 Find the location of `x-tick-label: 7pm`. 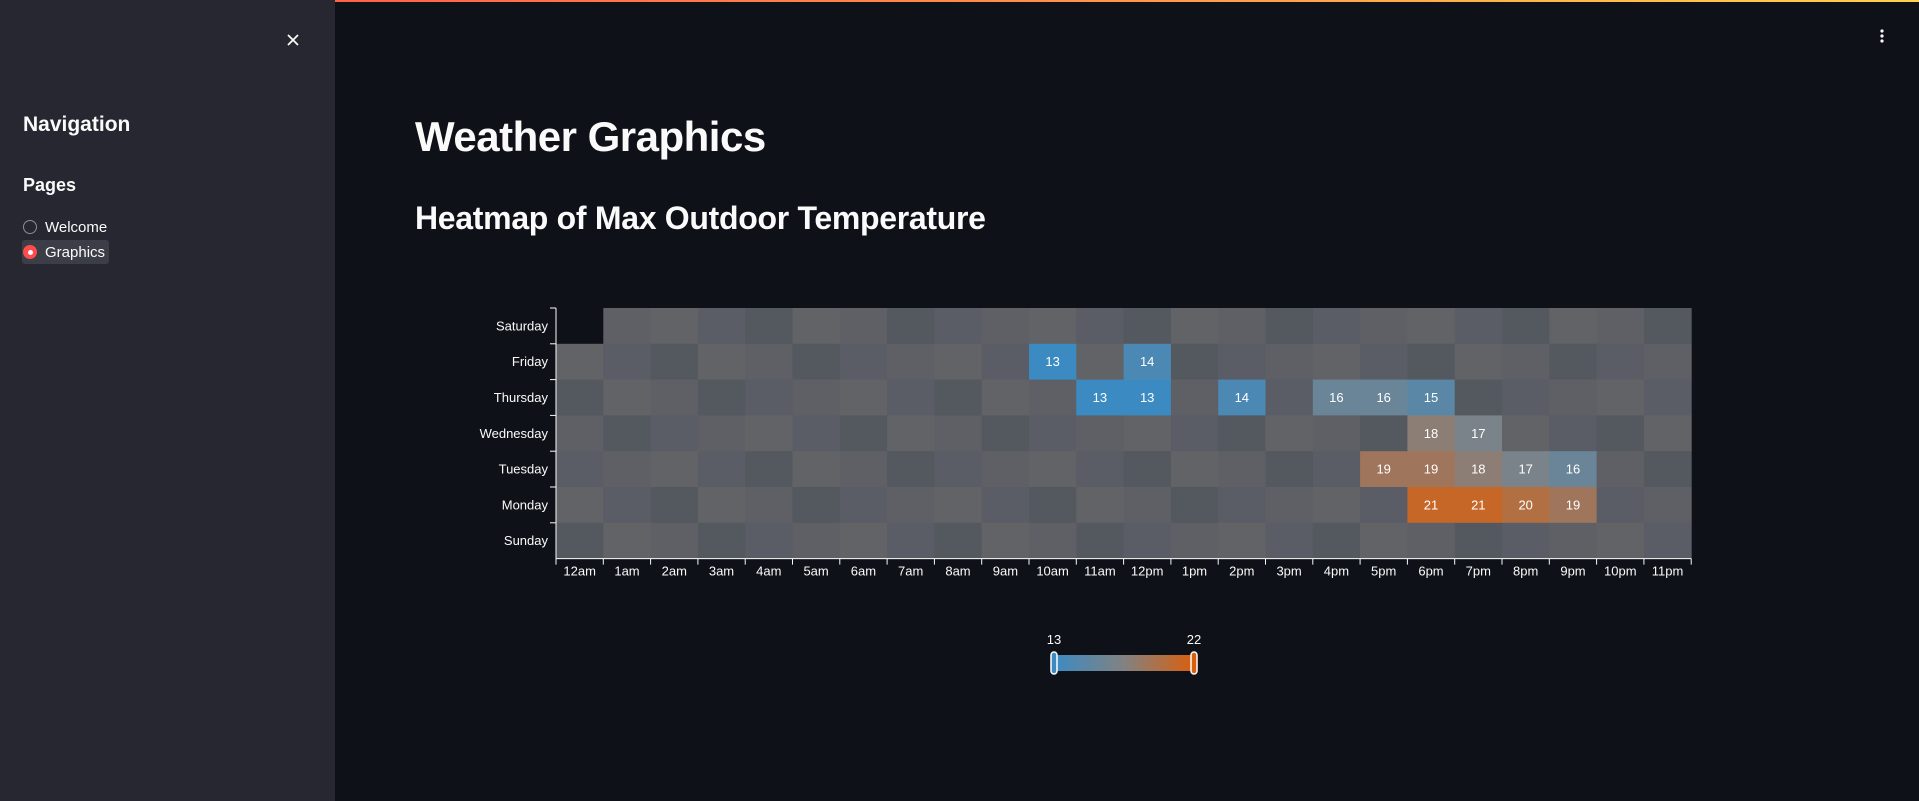

x-tick-label: 7pm is located at coordinates (1478, 571).